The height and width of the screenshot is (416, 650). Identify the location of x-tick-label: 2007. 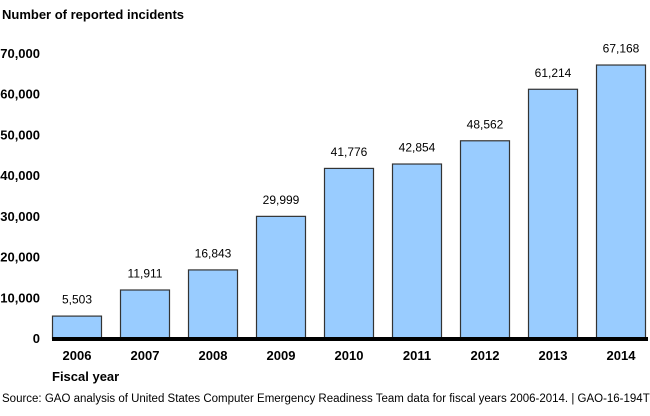
(145, 355).